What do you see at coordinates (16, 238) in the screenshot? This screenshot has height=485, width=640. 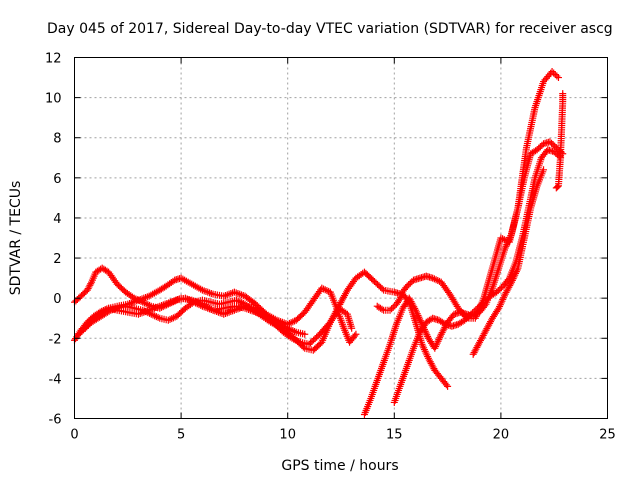 I see `y-axis-title: SDTVAR / TECUs` at bounding box center [16, 238].